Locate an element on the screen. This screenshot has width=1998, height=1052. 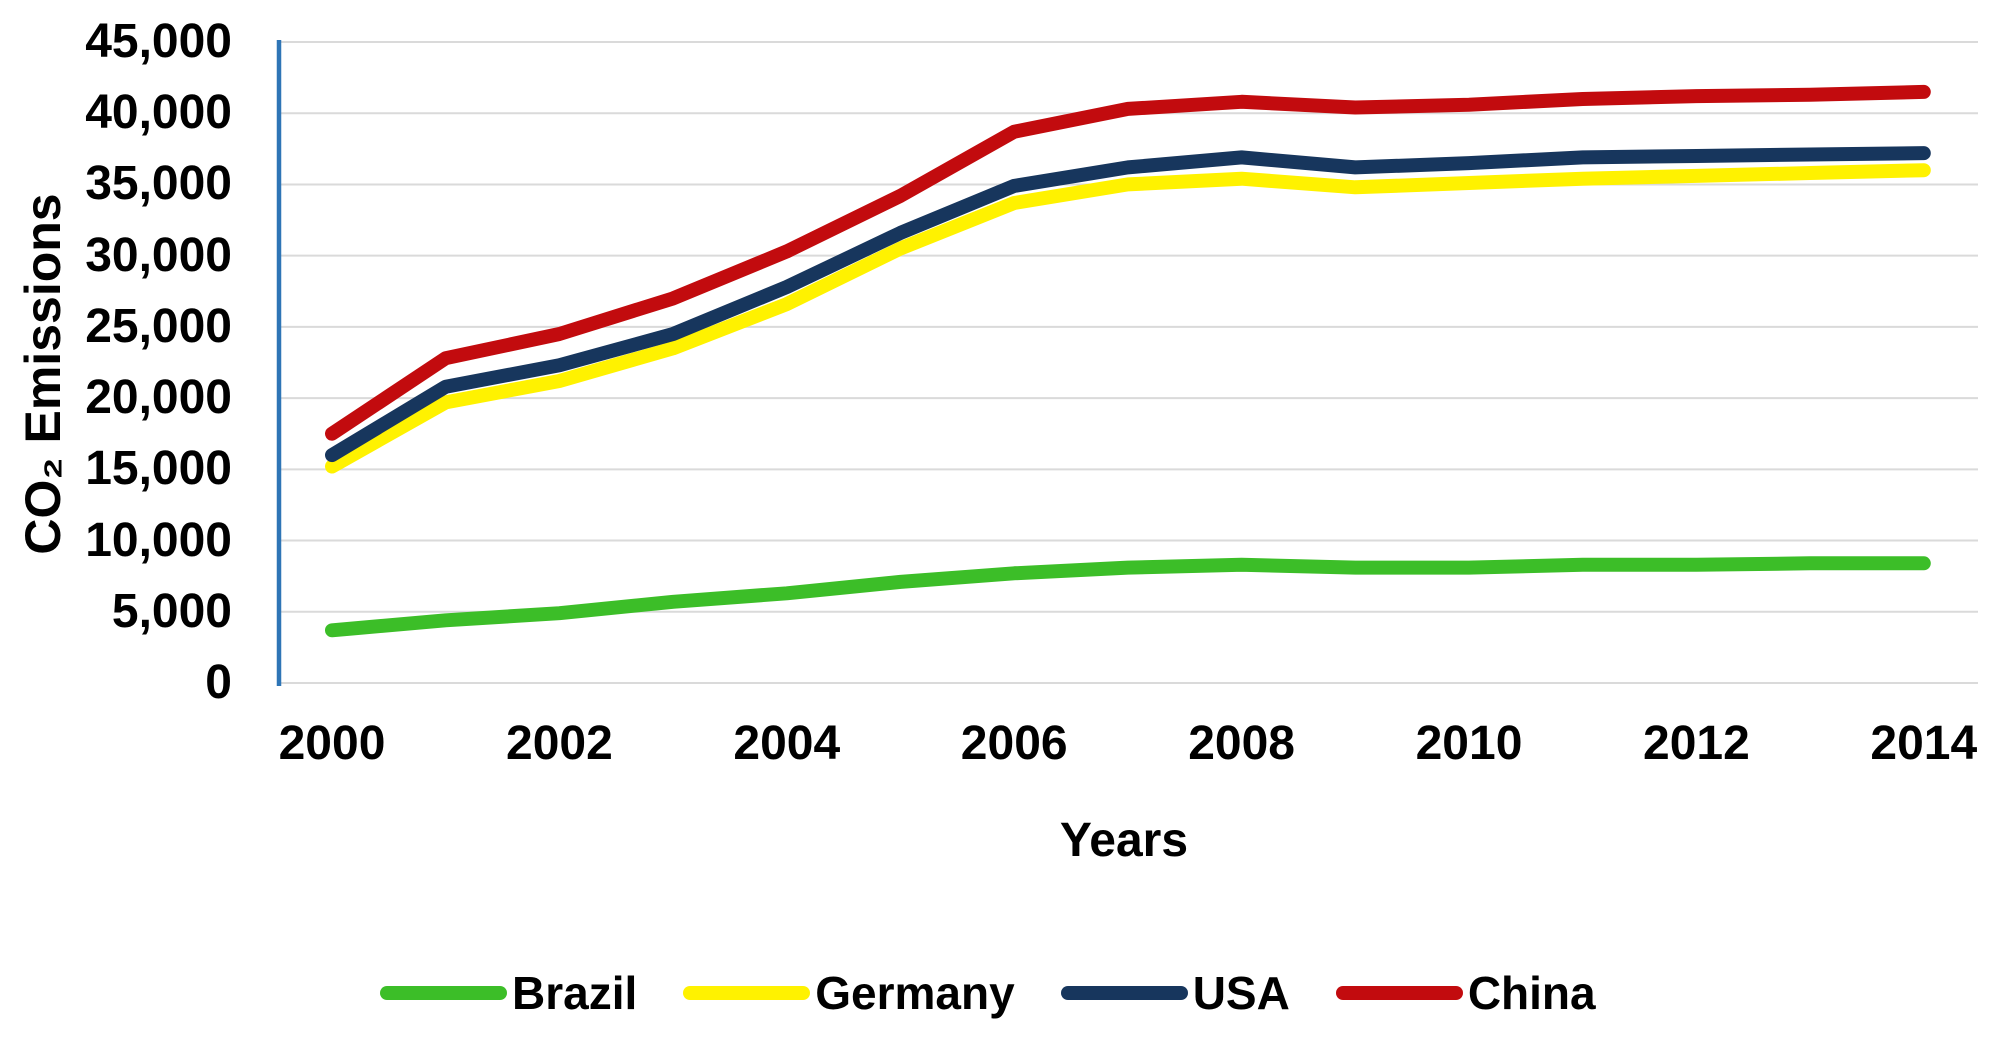
y-tick-label: 35,000 is located at coordinates (158, 184).